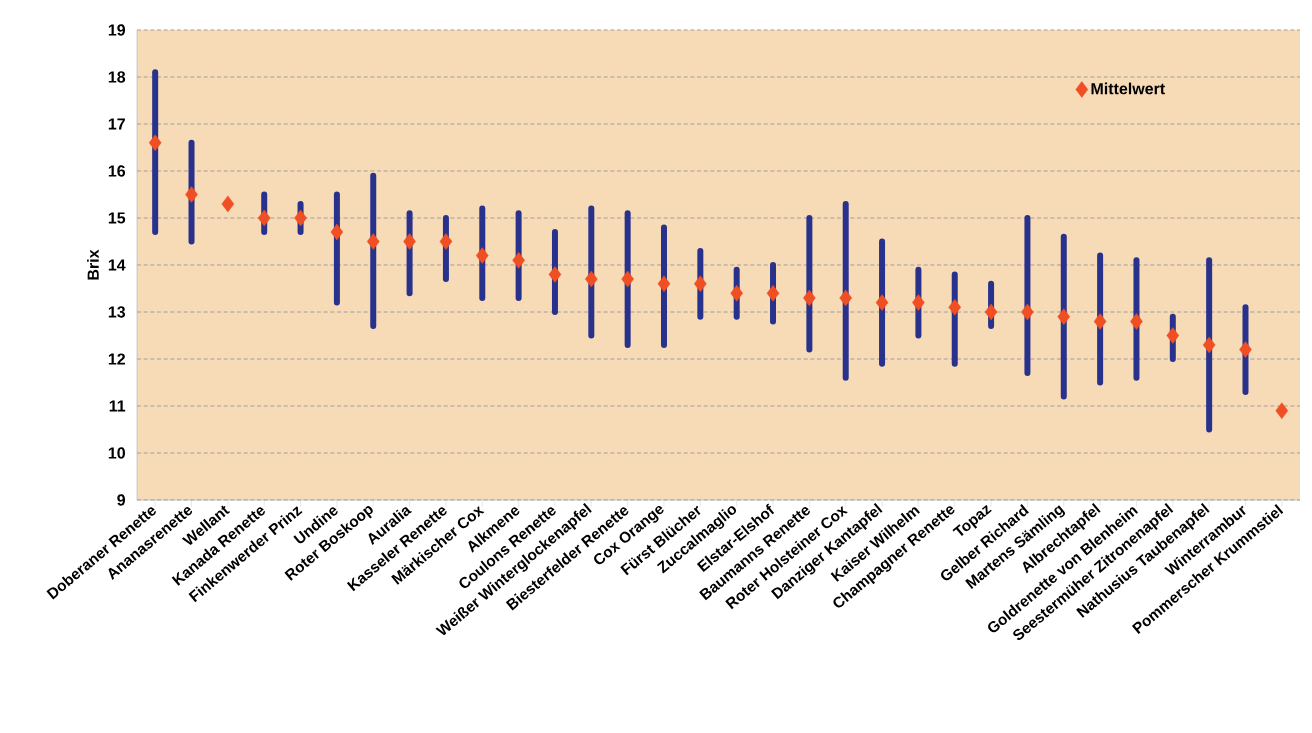  I want to click on y-tick-label: 11, so click(117, 406).